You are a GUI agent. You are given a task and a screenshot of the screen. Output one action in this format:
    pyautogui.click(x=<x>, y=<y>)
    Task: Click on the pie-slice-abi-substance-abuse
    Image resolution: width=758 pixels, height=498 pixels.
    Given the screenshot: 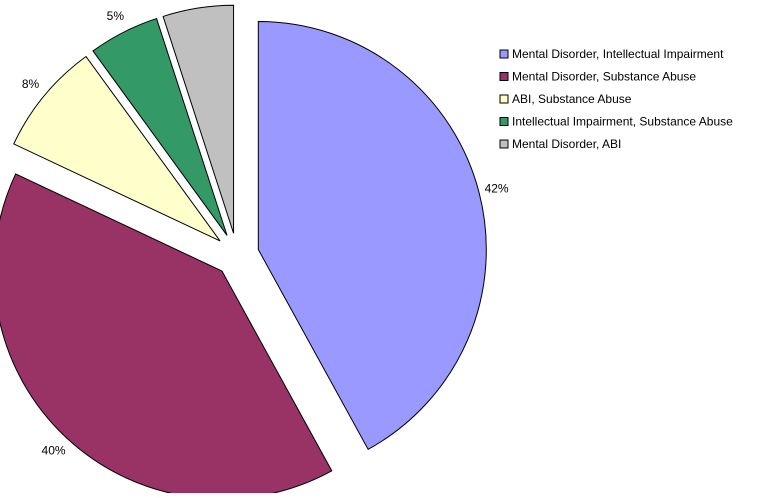 What is the action you would take?
    pyautogui.click(x=117, y=148)
    